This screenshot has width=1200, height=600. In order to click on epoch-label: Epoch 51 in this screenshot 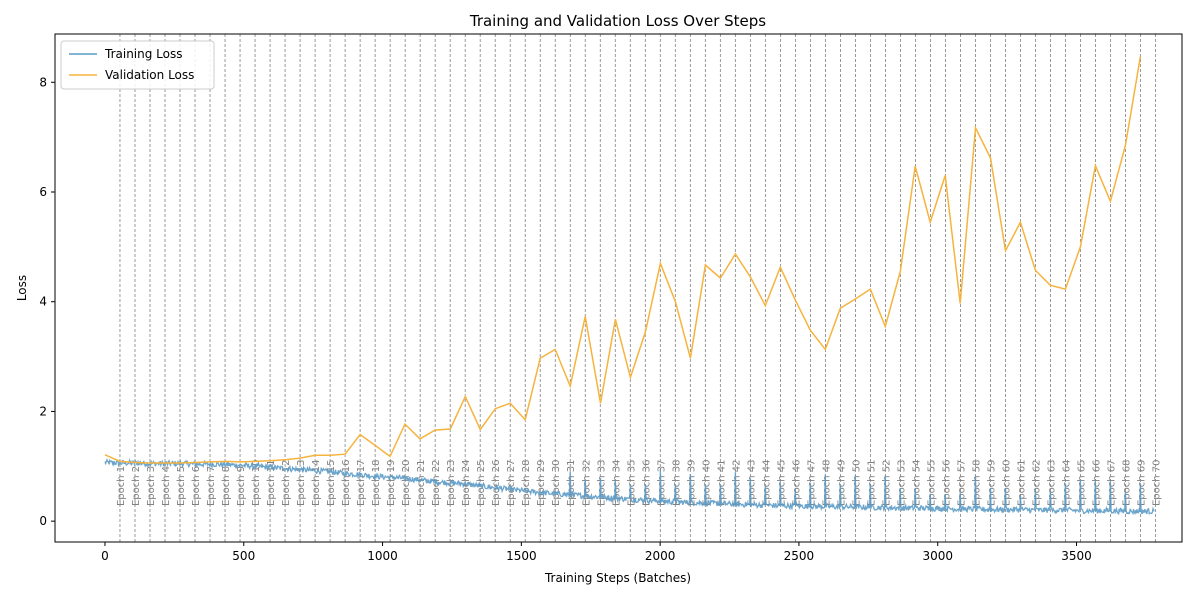, I will do `click(871, 482)`.